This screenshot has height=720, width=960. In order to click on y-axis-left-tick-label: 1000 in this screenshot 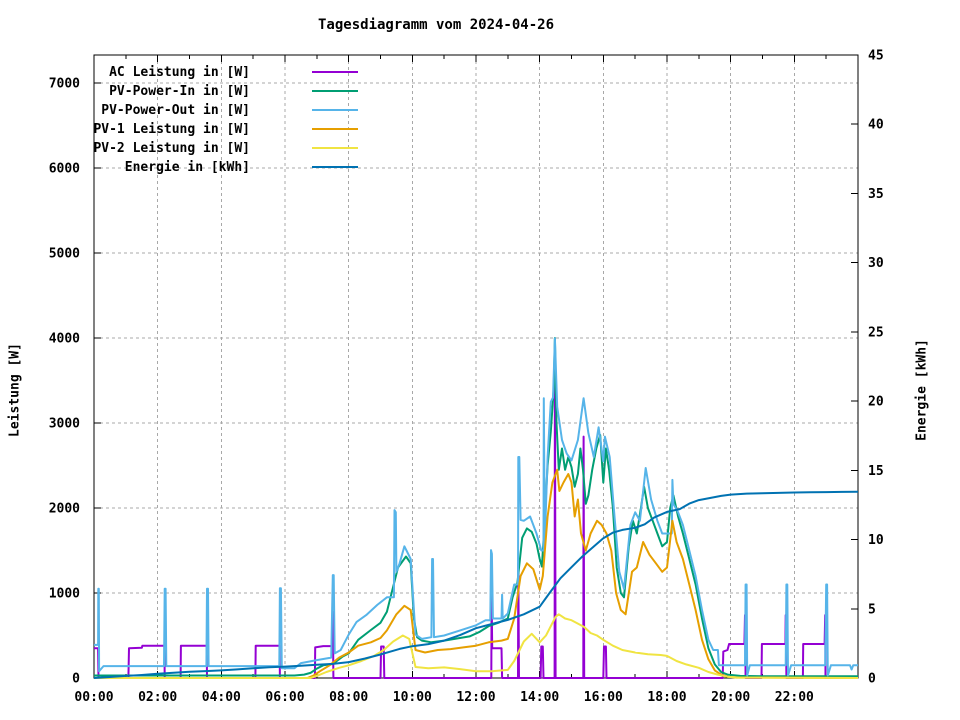, I will do `click(64, 594)`.